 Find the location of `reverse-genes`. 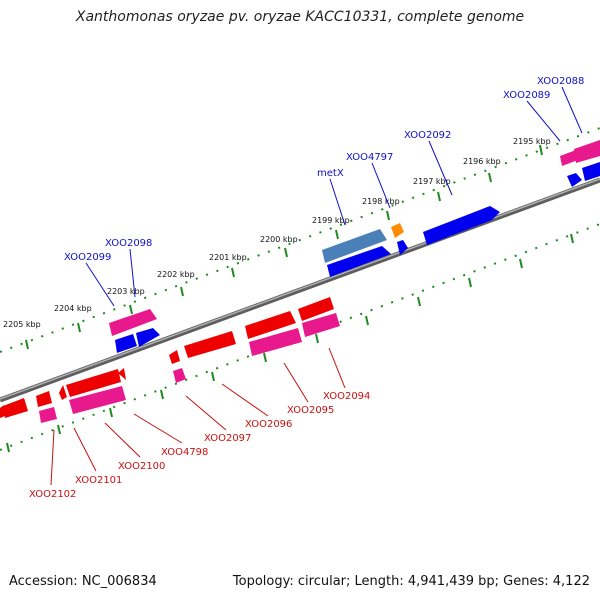

reverse-genes is located at coordinates (170, 360).